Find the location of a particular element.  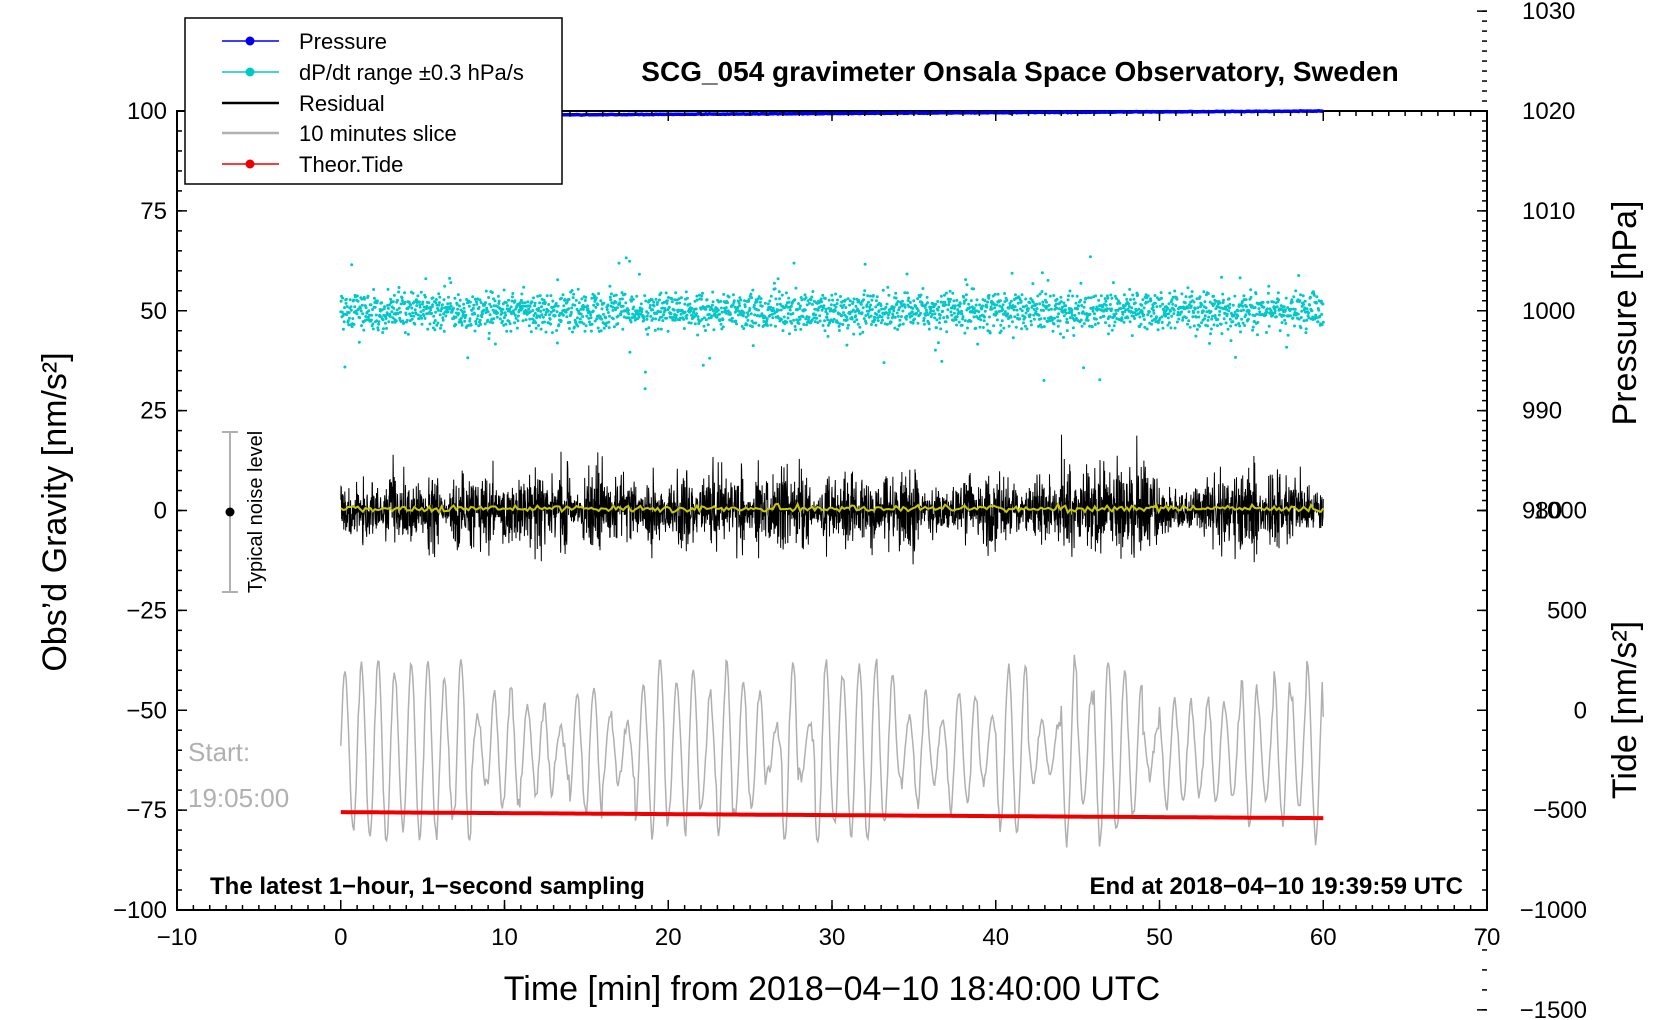

y-tick-label: −75 is located at coordinates (146, 810).